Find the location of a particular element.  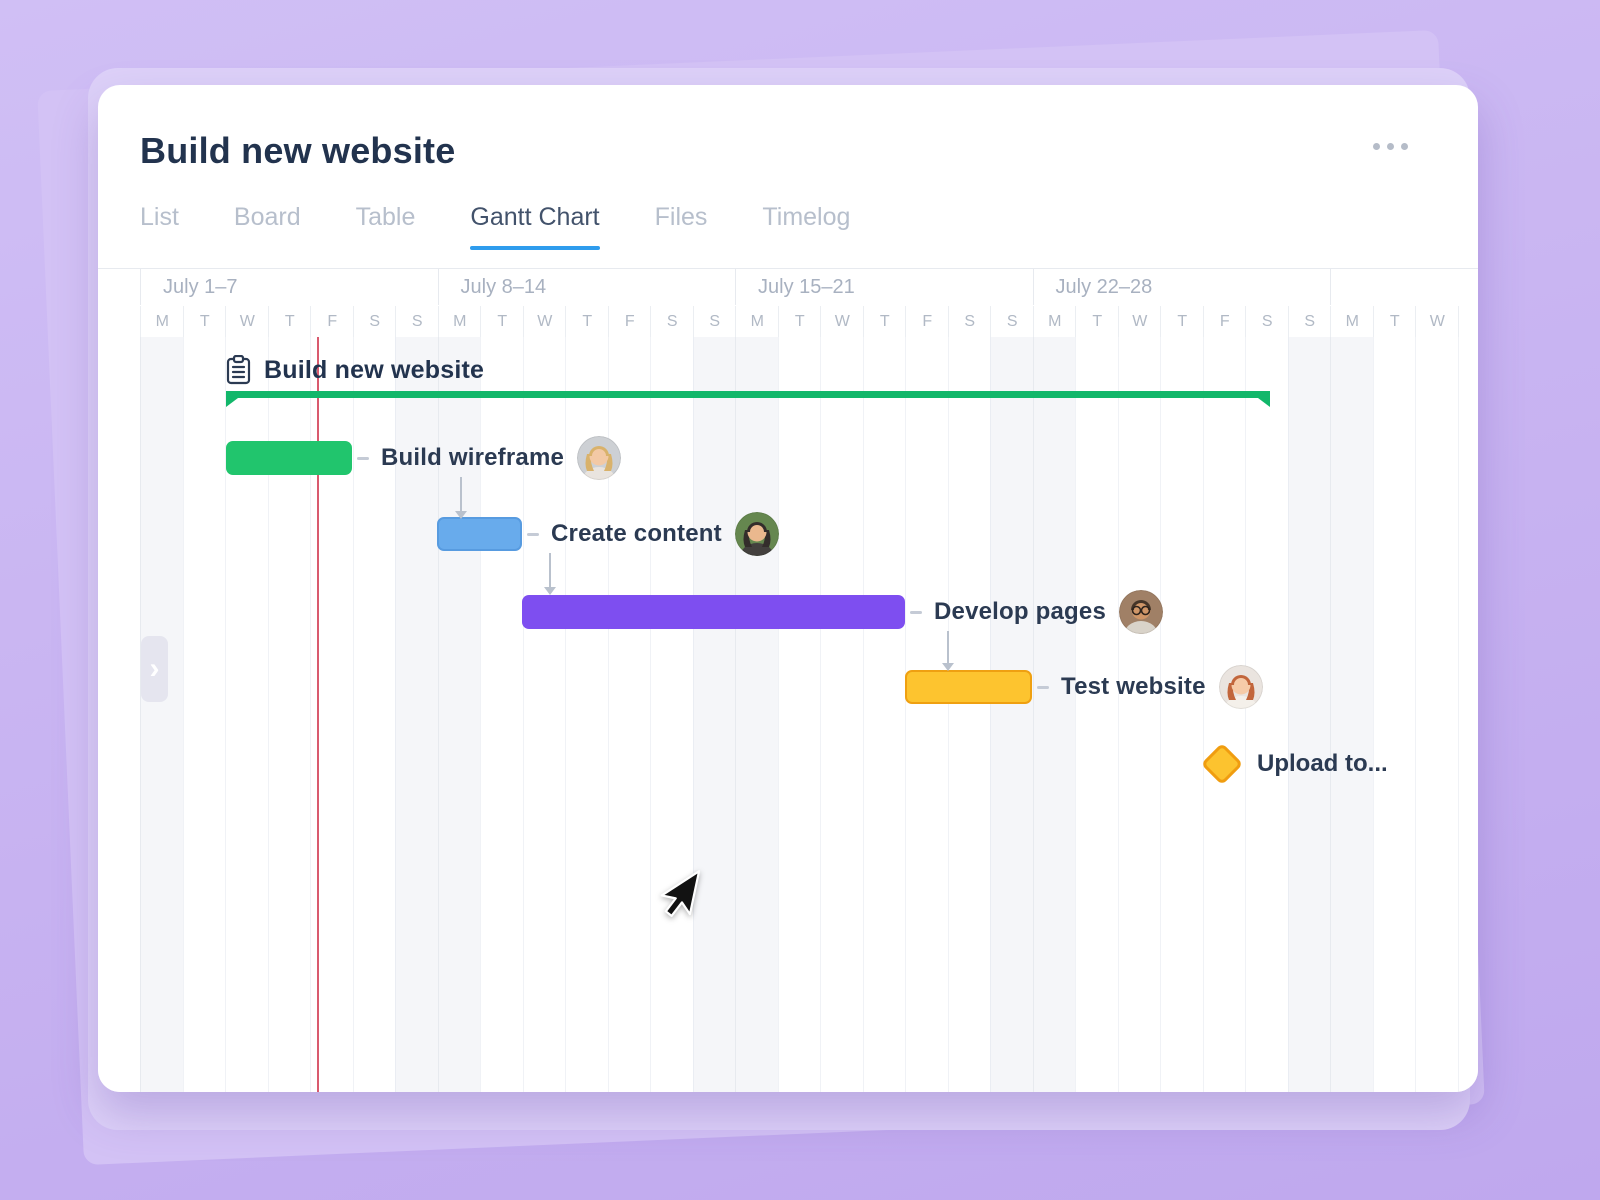

week-header-cell is located at coordinates (1404, 287).